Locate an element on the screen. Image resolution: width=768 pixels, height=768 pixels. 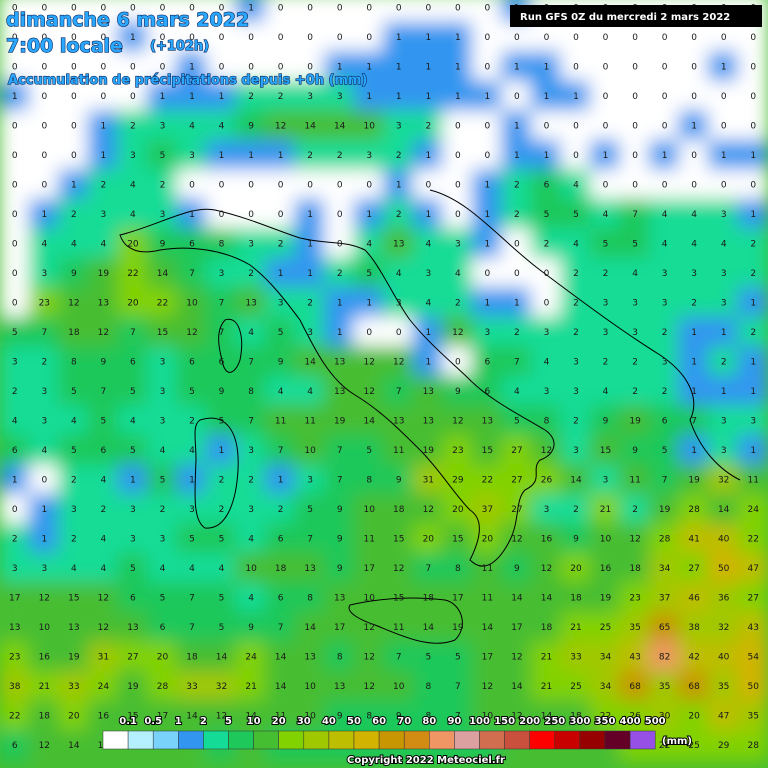
legend-swatch is located at coordinates (391, 740).